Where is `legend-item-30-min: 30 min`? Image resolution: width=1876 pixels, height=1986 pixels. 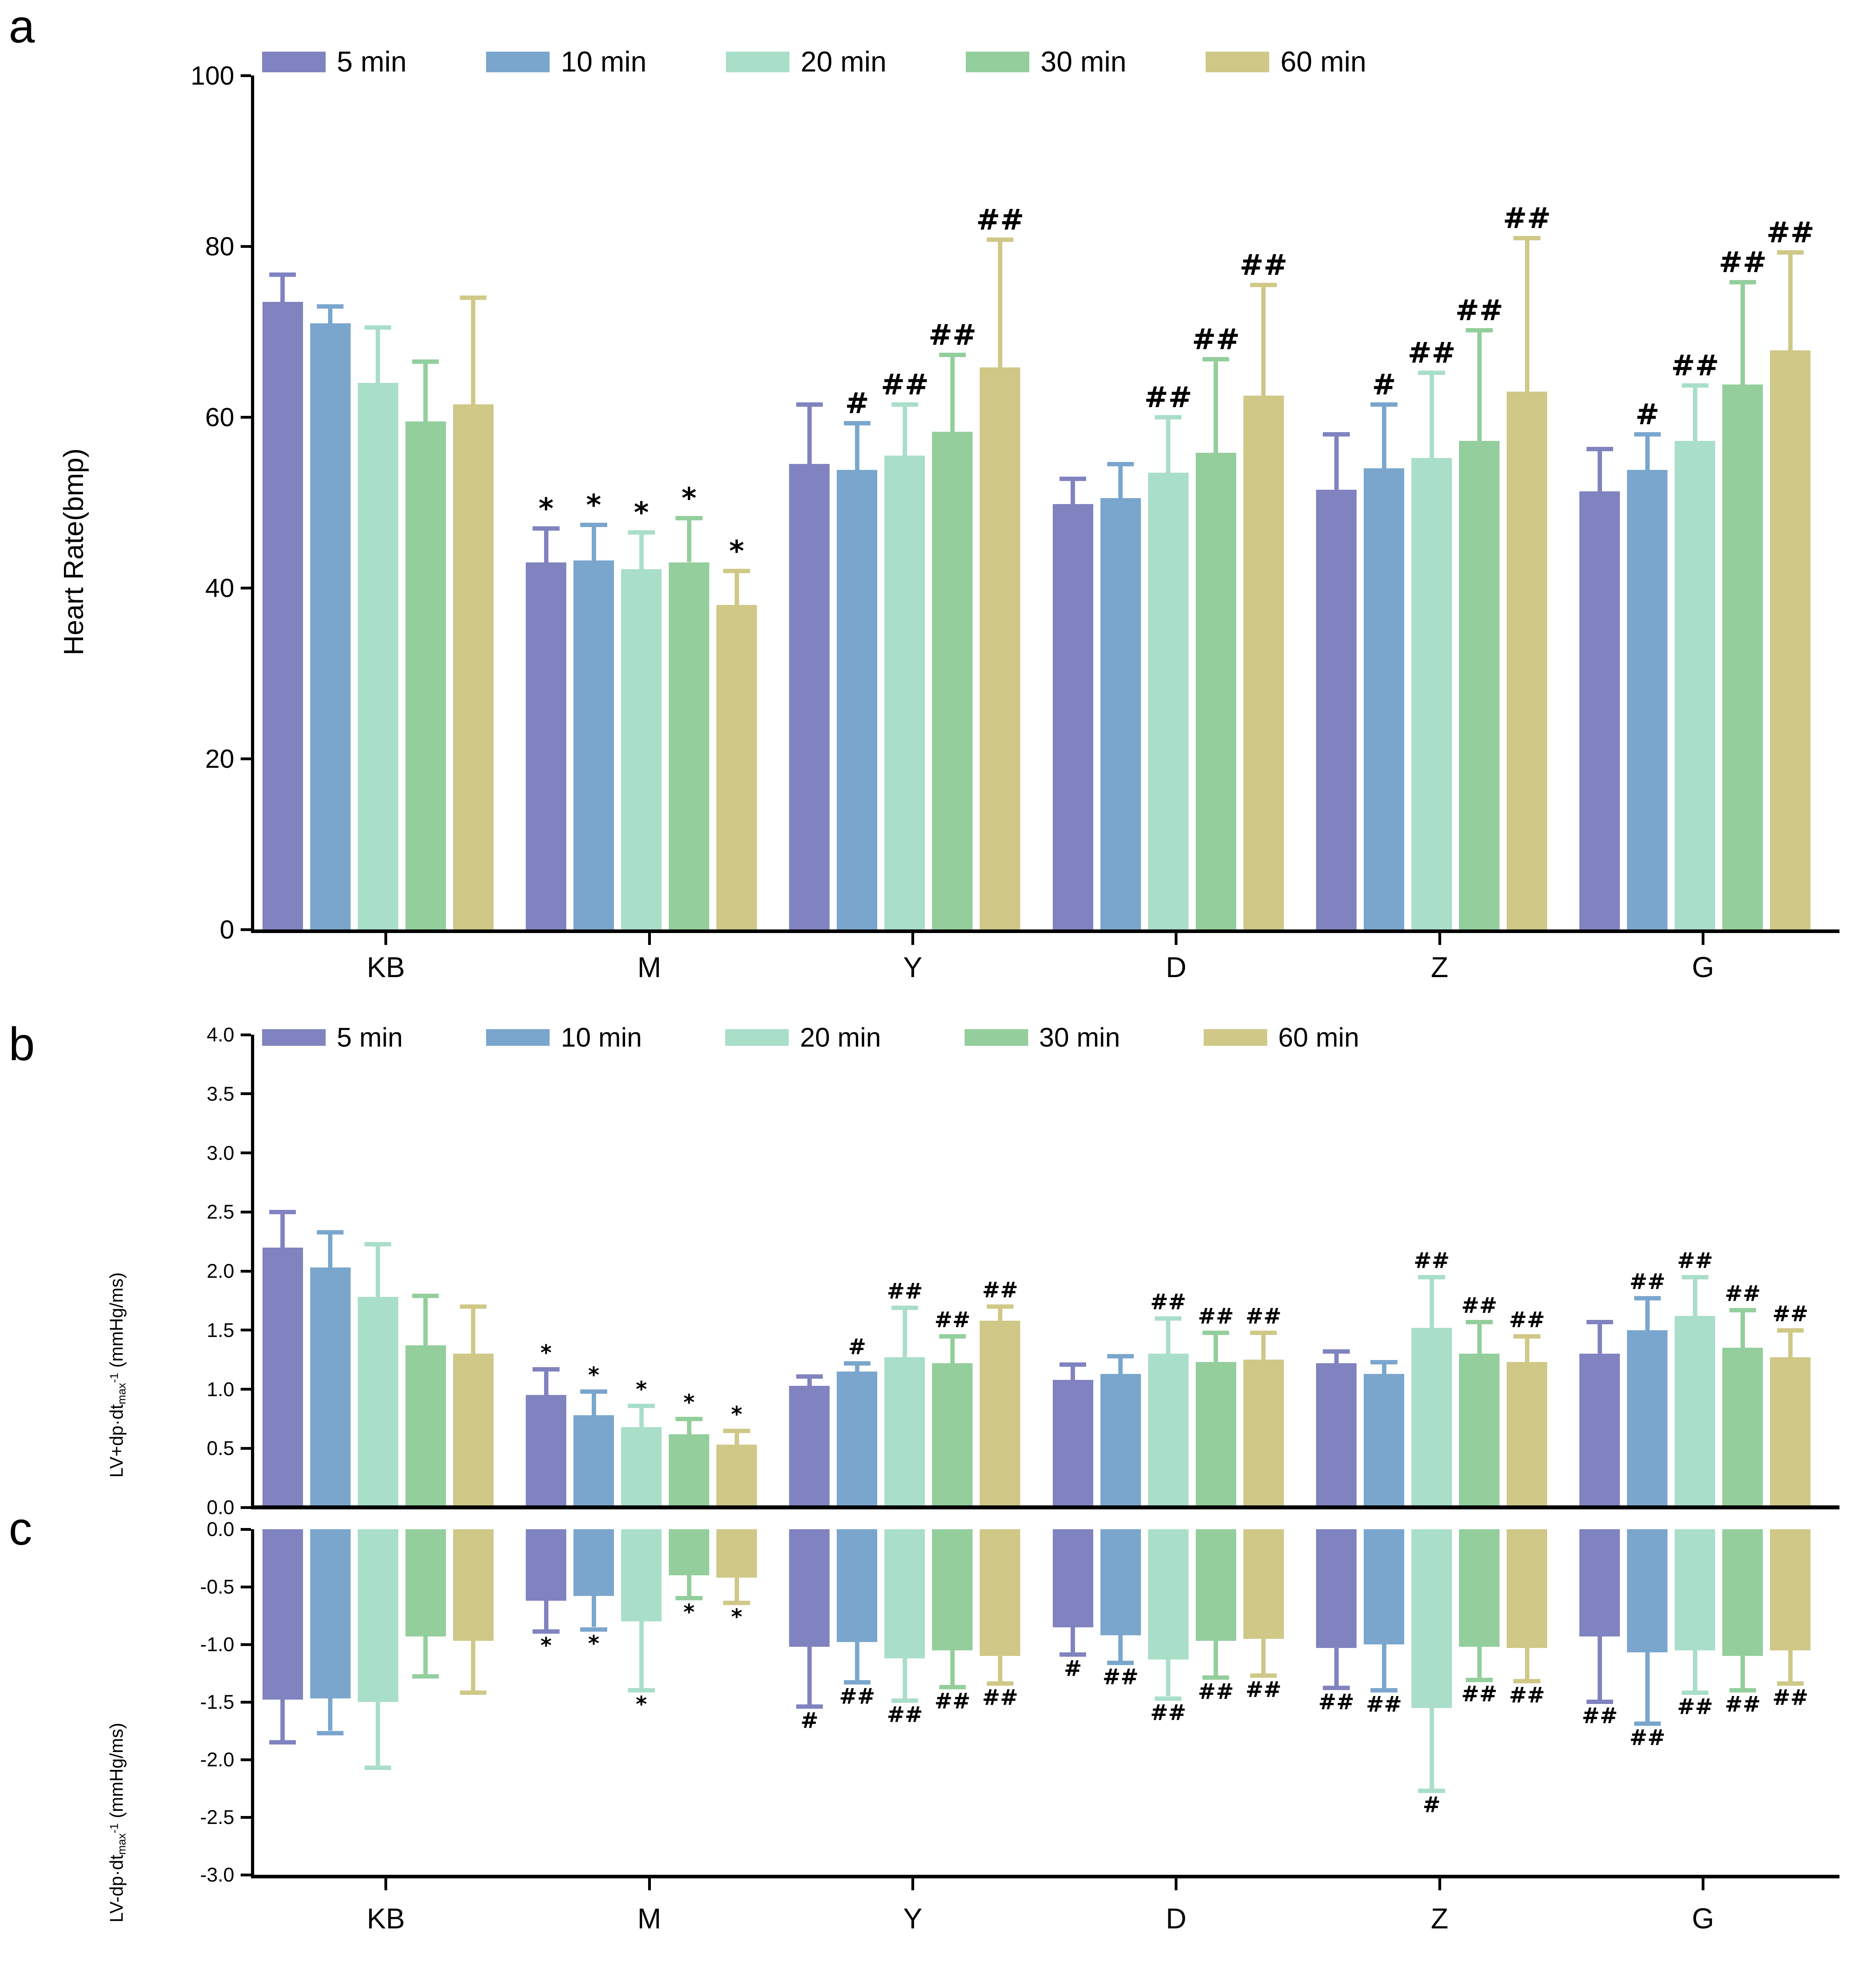
legend-item-30-min: 30 min is located at coordinates (1042, 1037).